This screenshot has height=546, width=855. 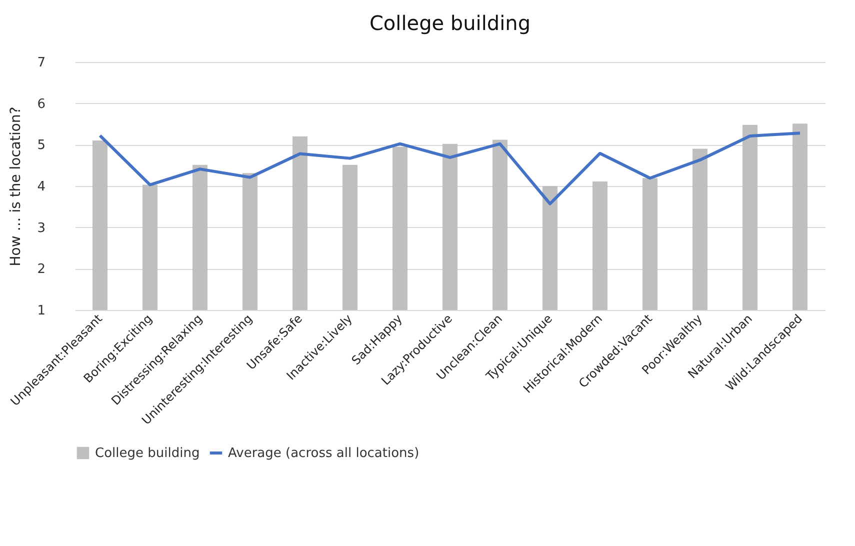 What do you see at coordinates (147, 453) in the screenshot?
I see `legend-label: College building` at bounding box center [147, 453].